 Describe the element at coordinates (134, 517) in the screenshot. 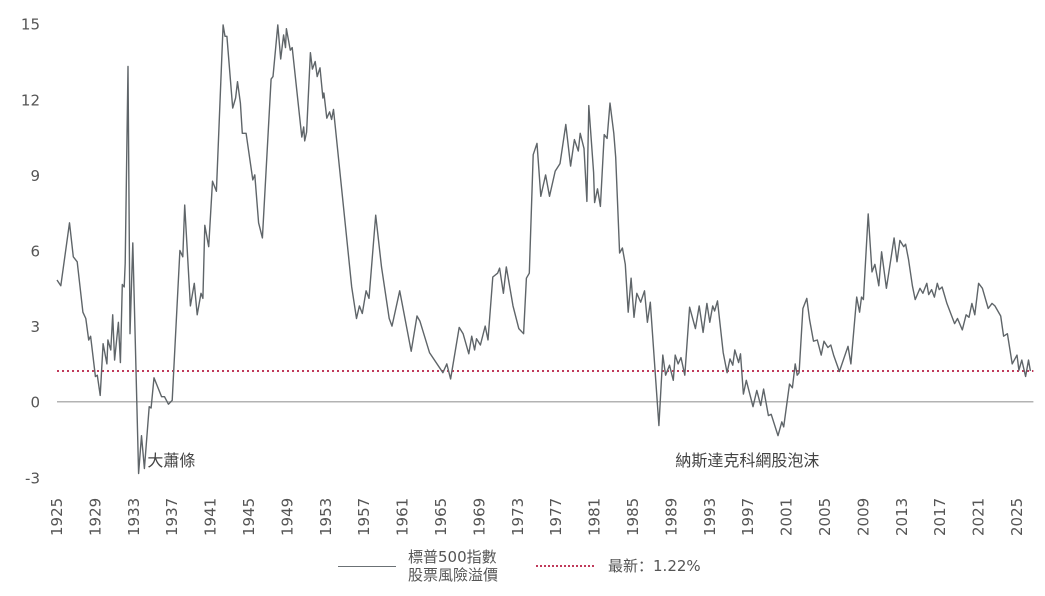

I see `x-tick-label: 1933` at that location.